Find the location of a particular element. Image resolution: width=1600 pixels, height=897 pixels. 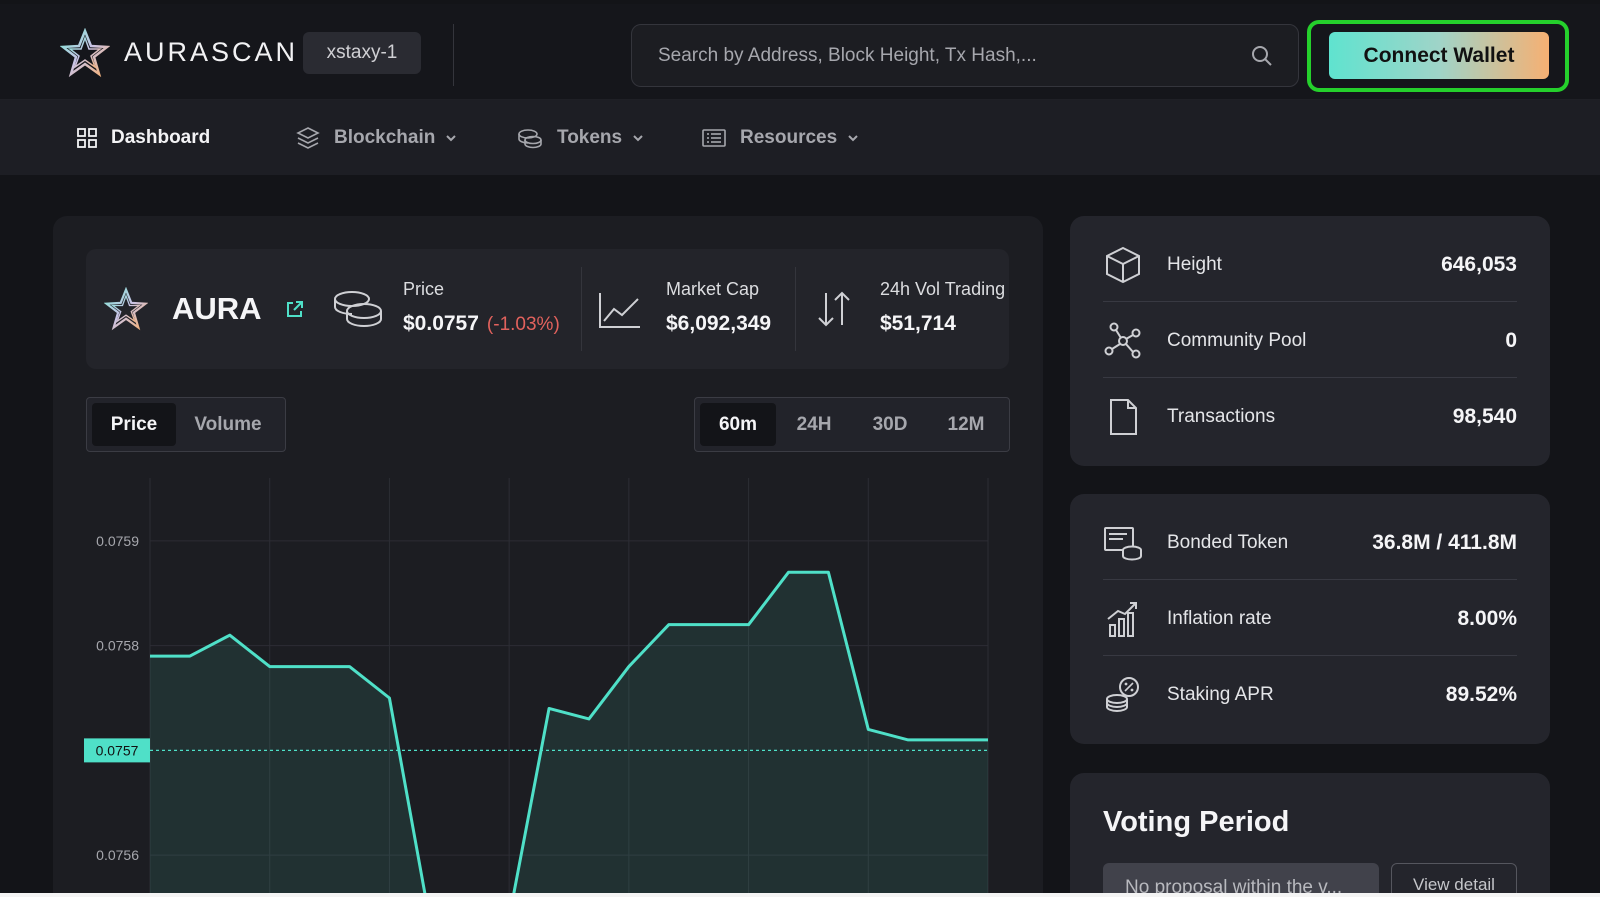

nav-item-dashboard: Dashboard is located at coordinates (143, 137).